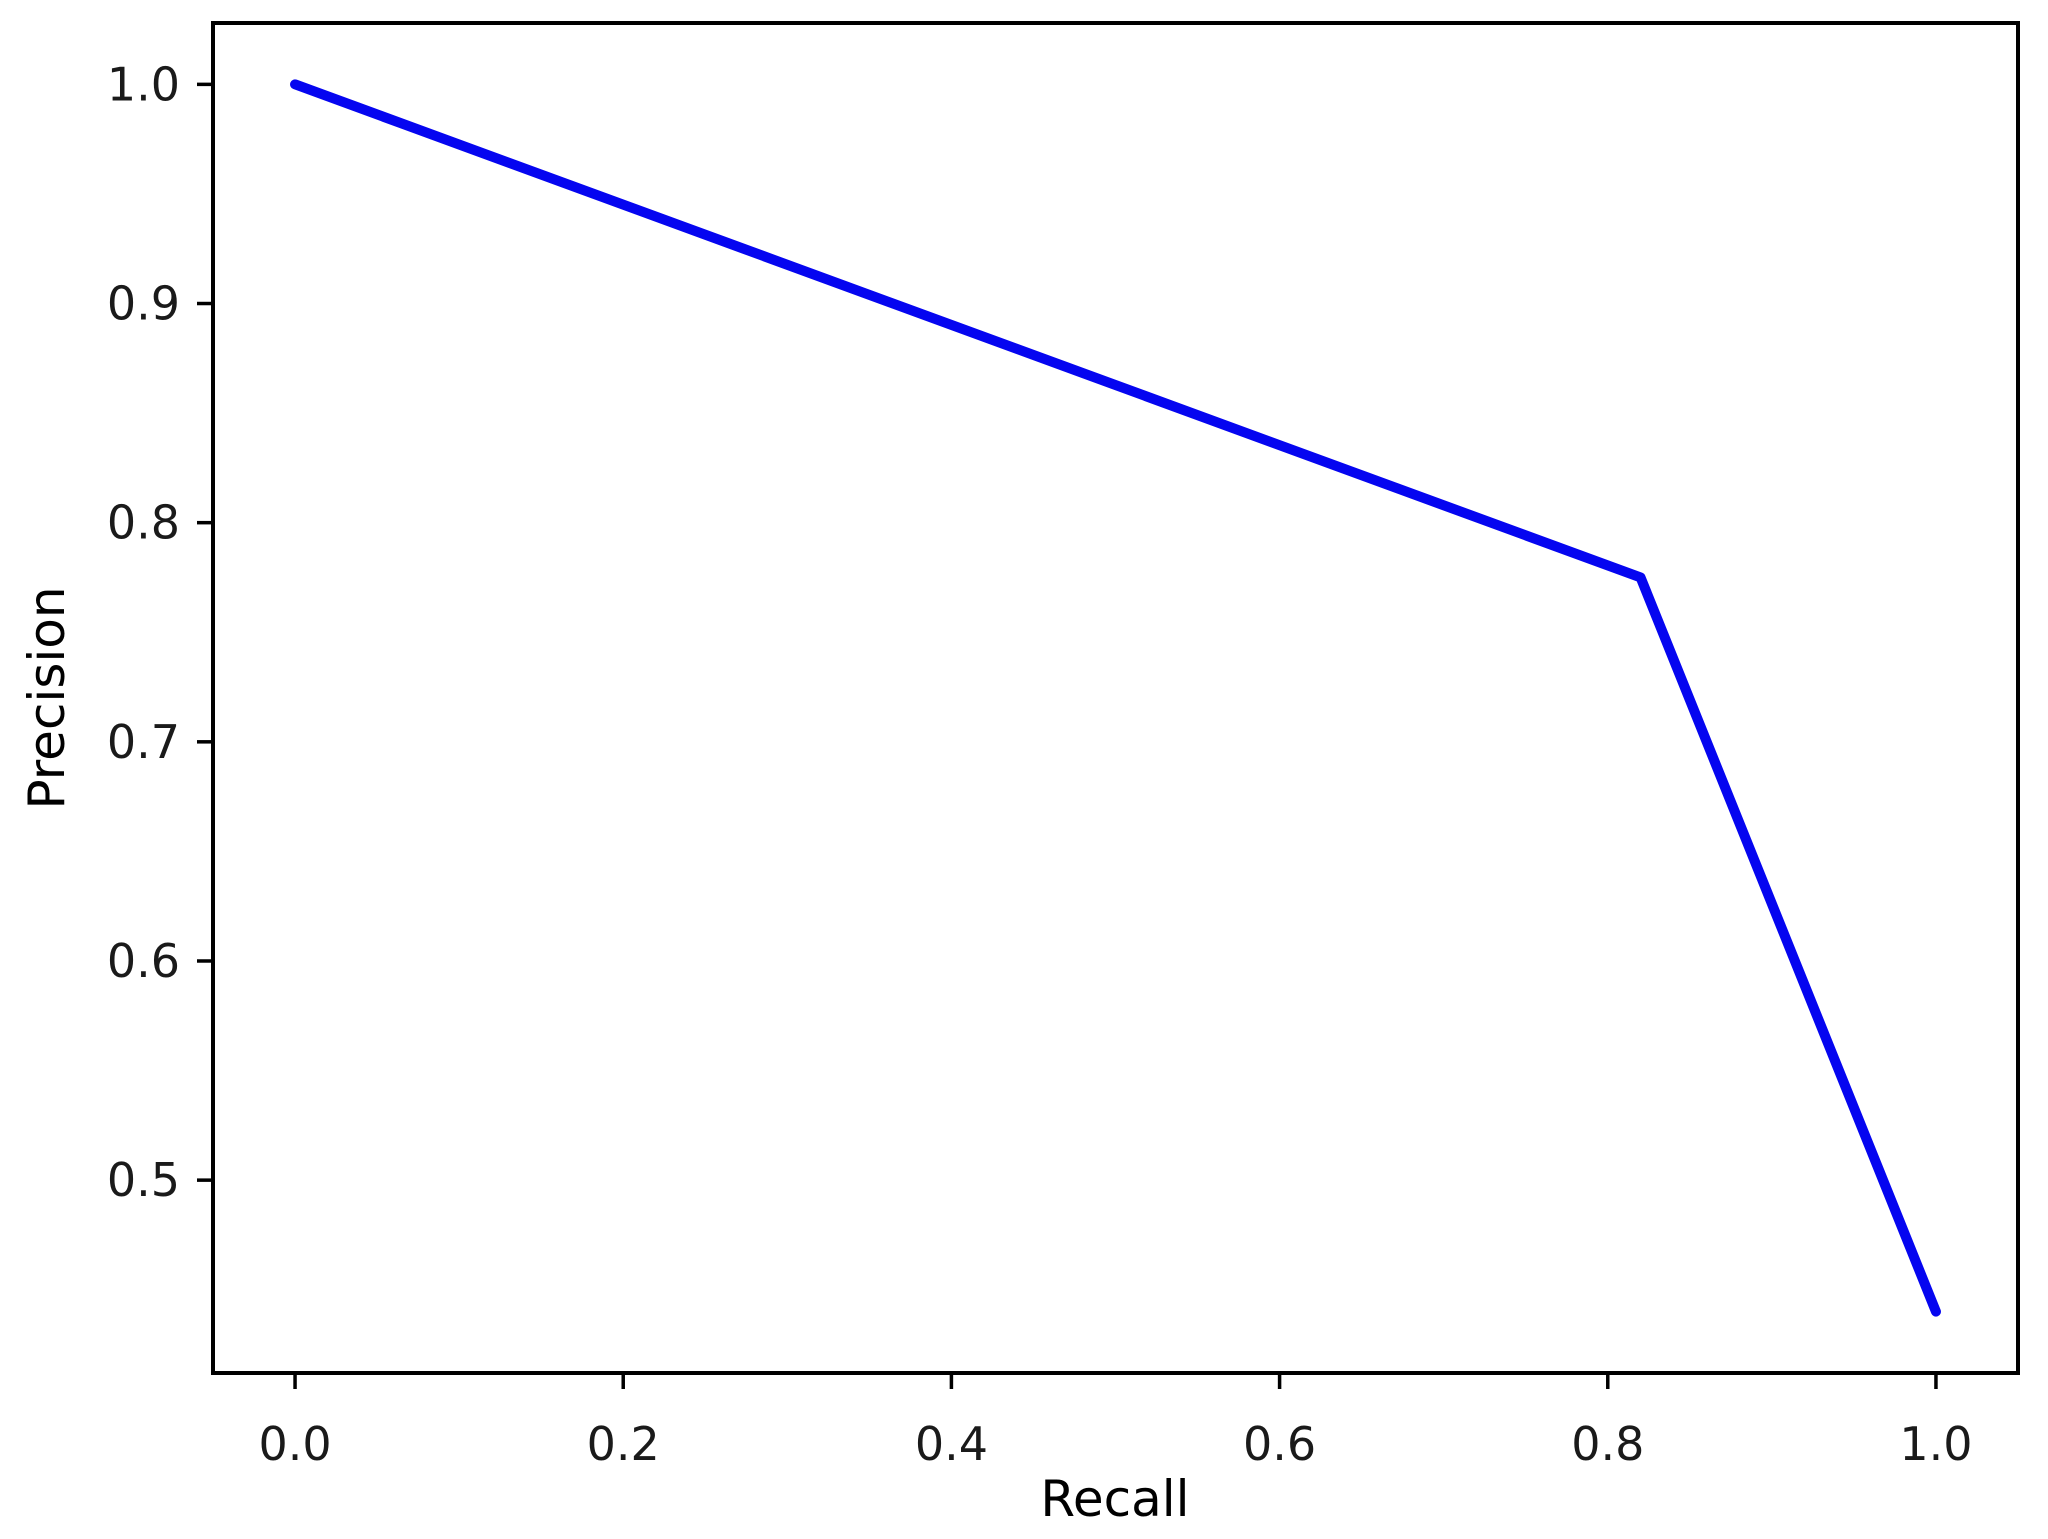 Image resolution: width=2048 pixels, height=1539 pixels. I want to click on y-tick-label: 0.8, so click(143, 523).